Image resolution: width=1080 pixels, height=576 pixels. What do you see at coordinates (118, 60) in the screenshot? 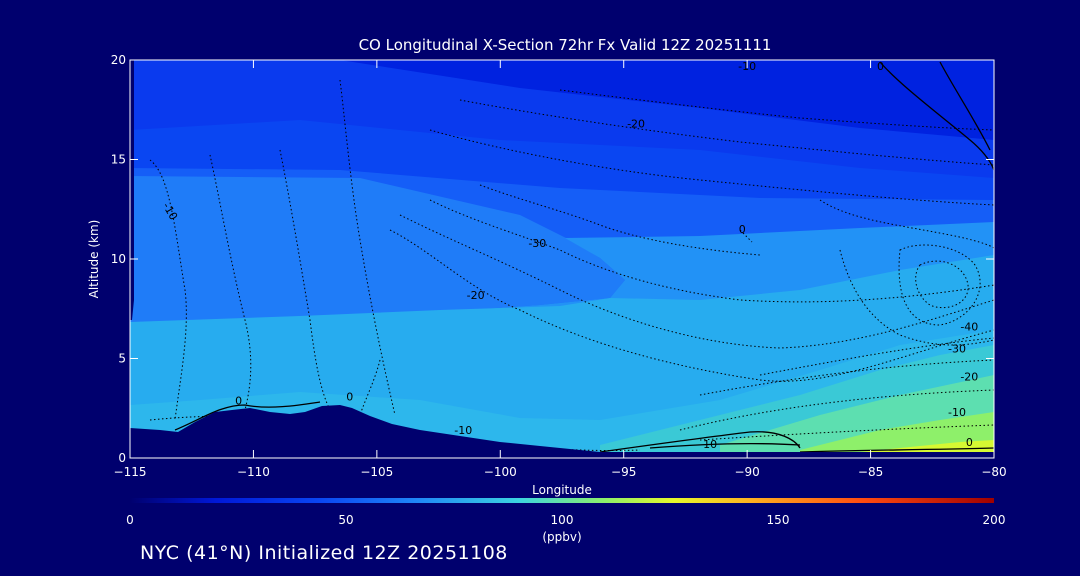
I see `y-tick-label: 20` at bounding box center [118, 60].